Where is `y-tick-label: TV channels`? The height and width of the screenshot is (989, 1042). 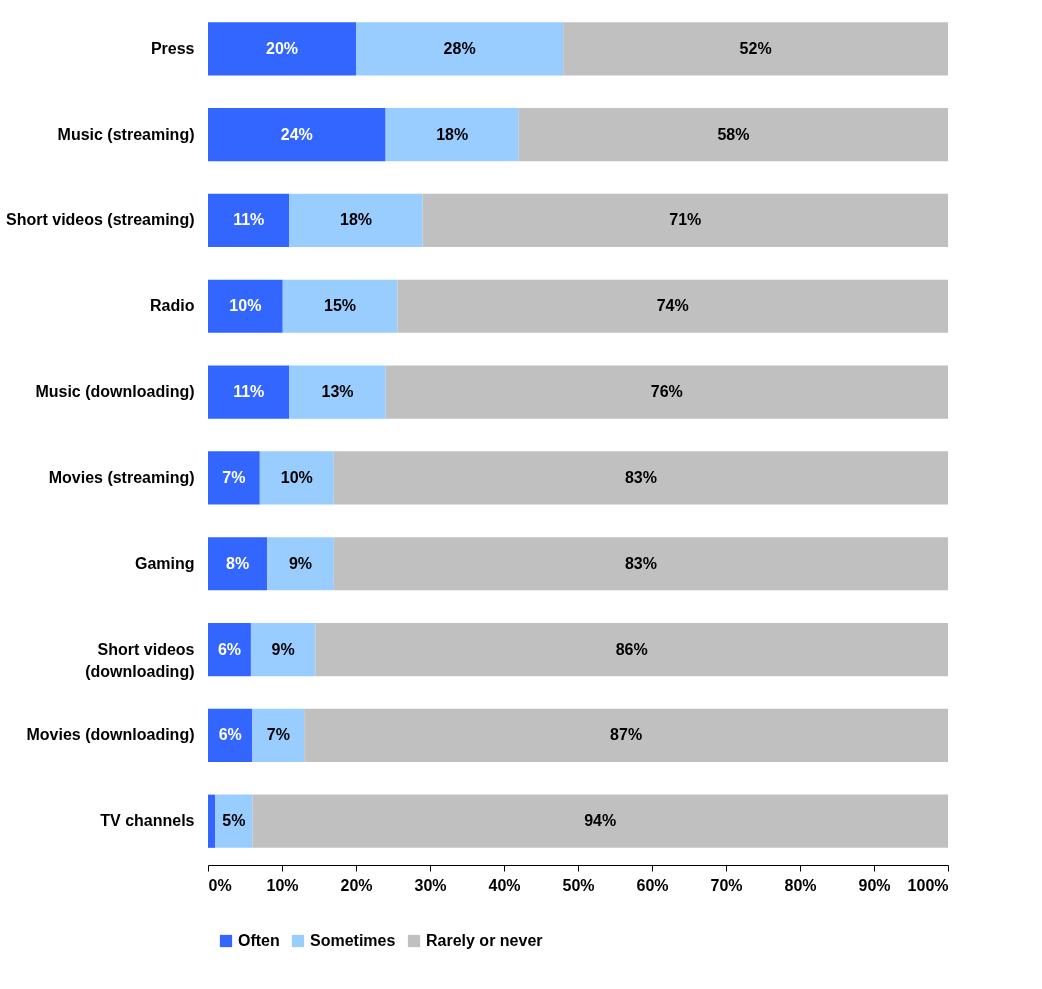 y-tick-label: TV channels is located at coordinates (147, 821).